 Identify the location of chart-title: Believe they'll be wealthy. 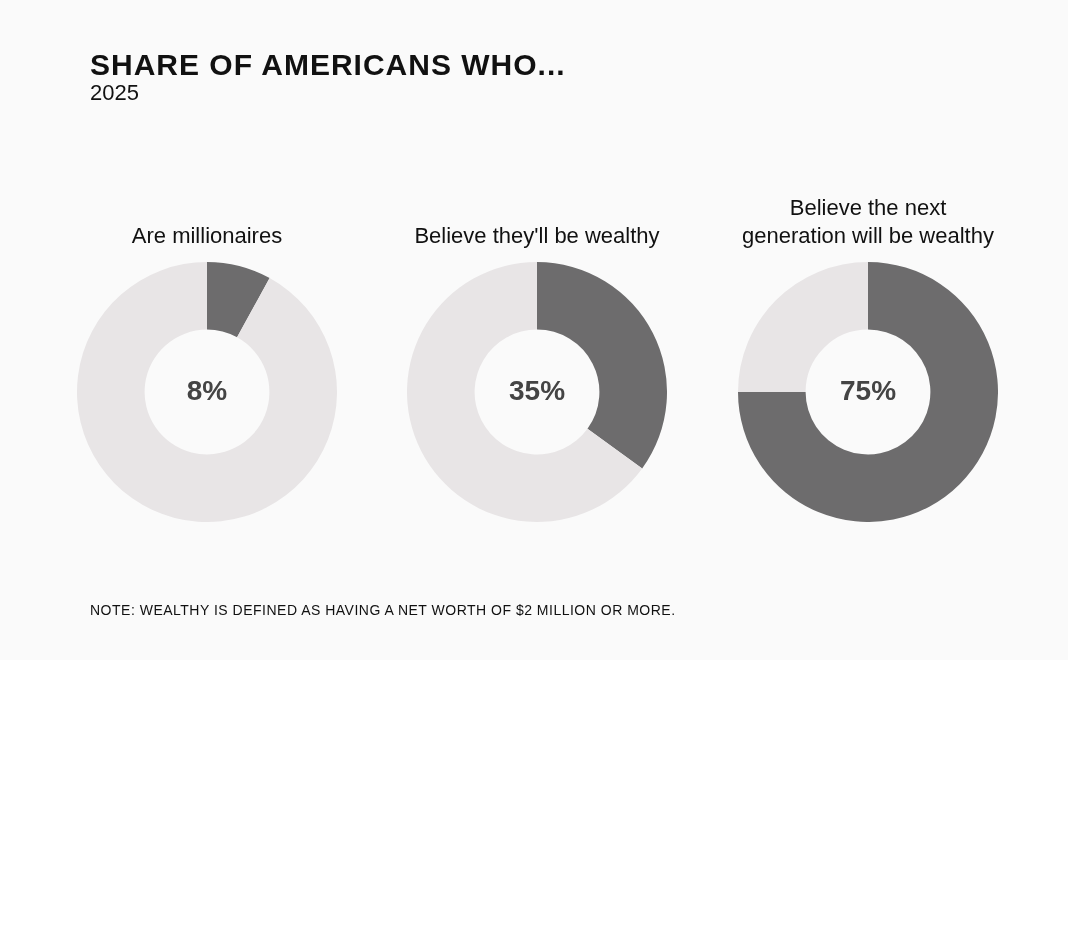
(537, 236).